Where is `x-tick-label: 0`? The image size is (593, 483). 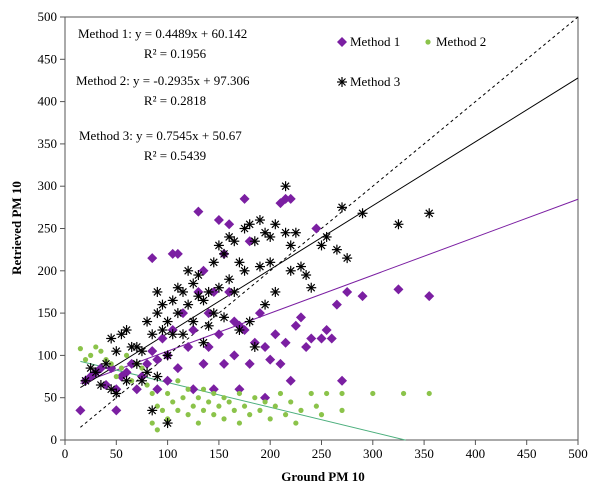
x-tick-label: 0 is located at coordinates (65, 453).